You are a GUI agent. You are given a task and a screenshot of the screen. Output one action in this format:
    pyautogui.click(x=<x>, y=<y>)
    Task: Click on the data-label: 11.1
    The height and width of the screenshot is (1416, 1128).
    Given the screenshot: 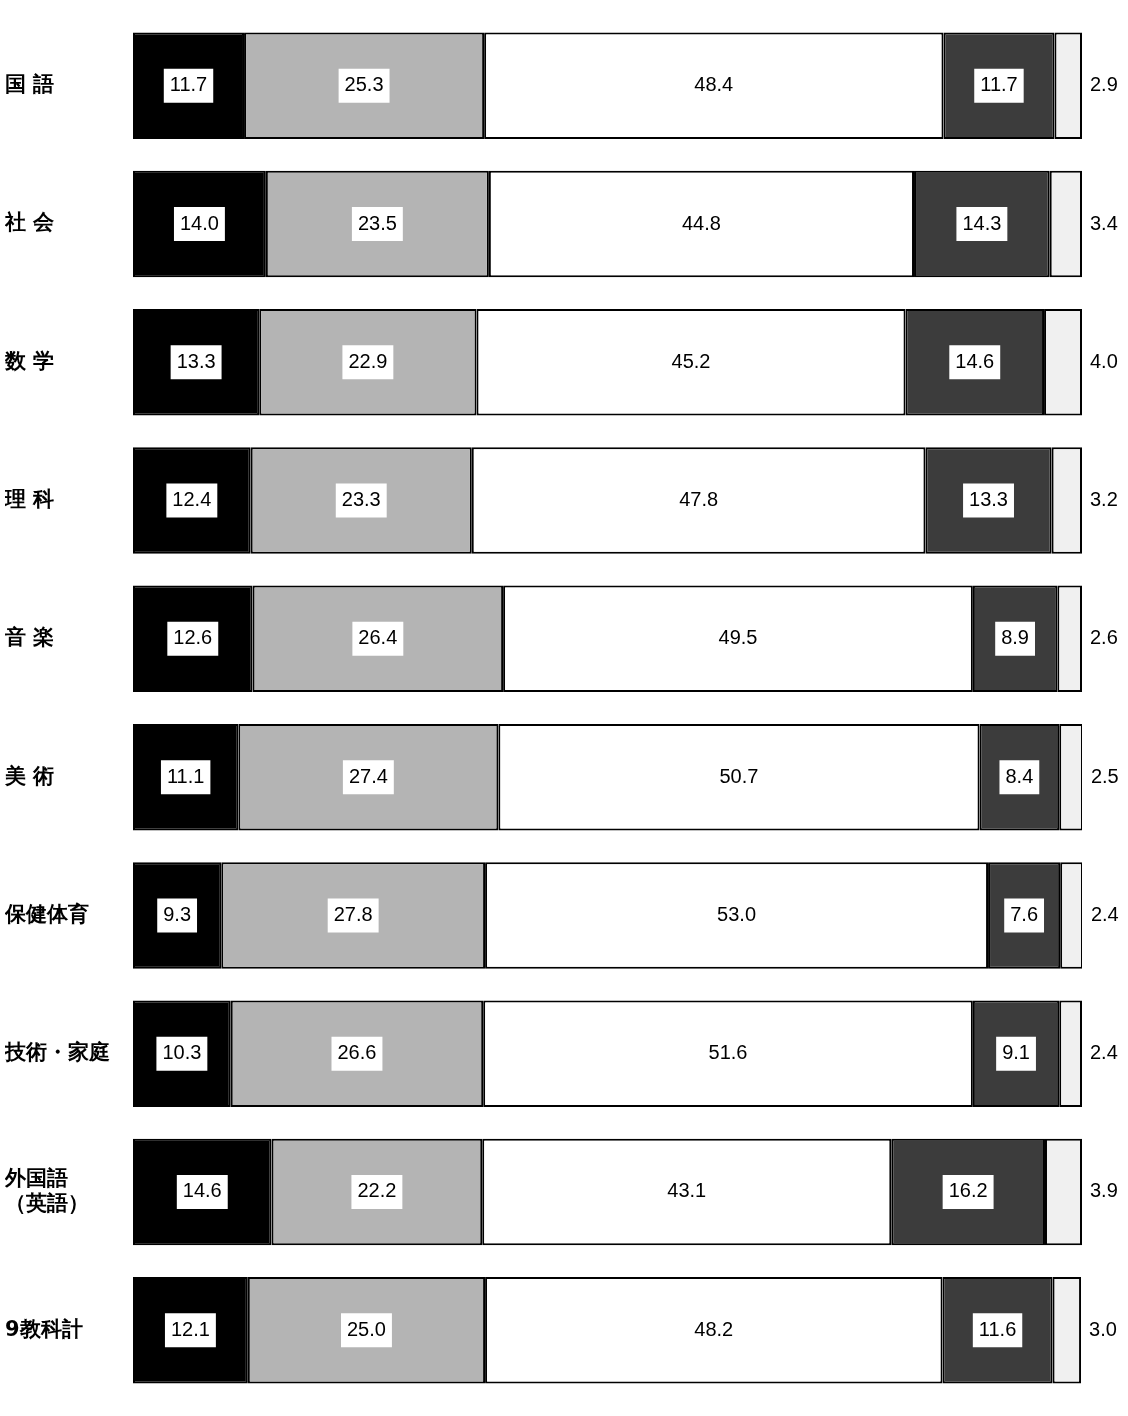 What is the action you would take?
    pyautogui.click(x=185, y=775)
    